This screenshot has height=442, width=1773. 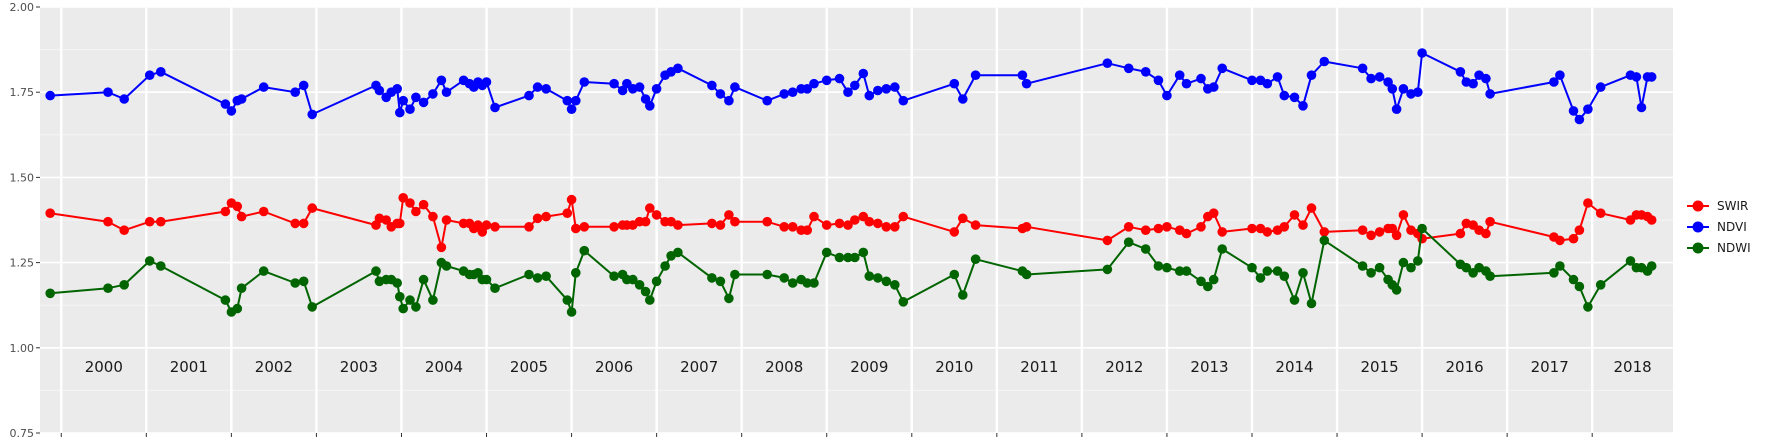 What do you see at coordinates (25, 220) in the screenshot?
I see `y-axis: 0.75 1.00 1.25 1.50 1.75 2.00` at bounding box center [25, 220].